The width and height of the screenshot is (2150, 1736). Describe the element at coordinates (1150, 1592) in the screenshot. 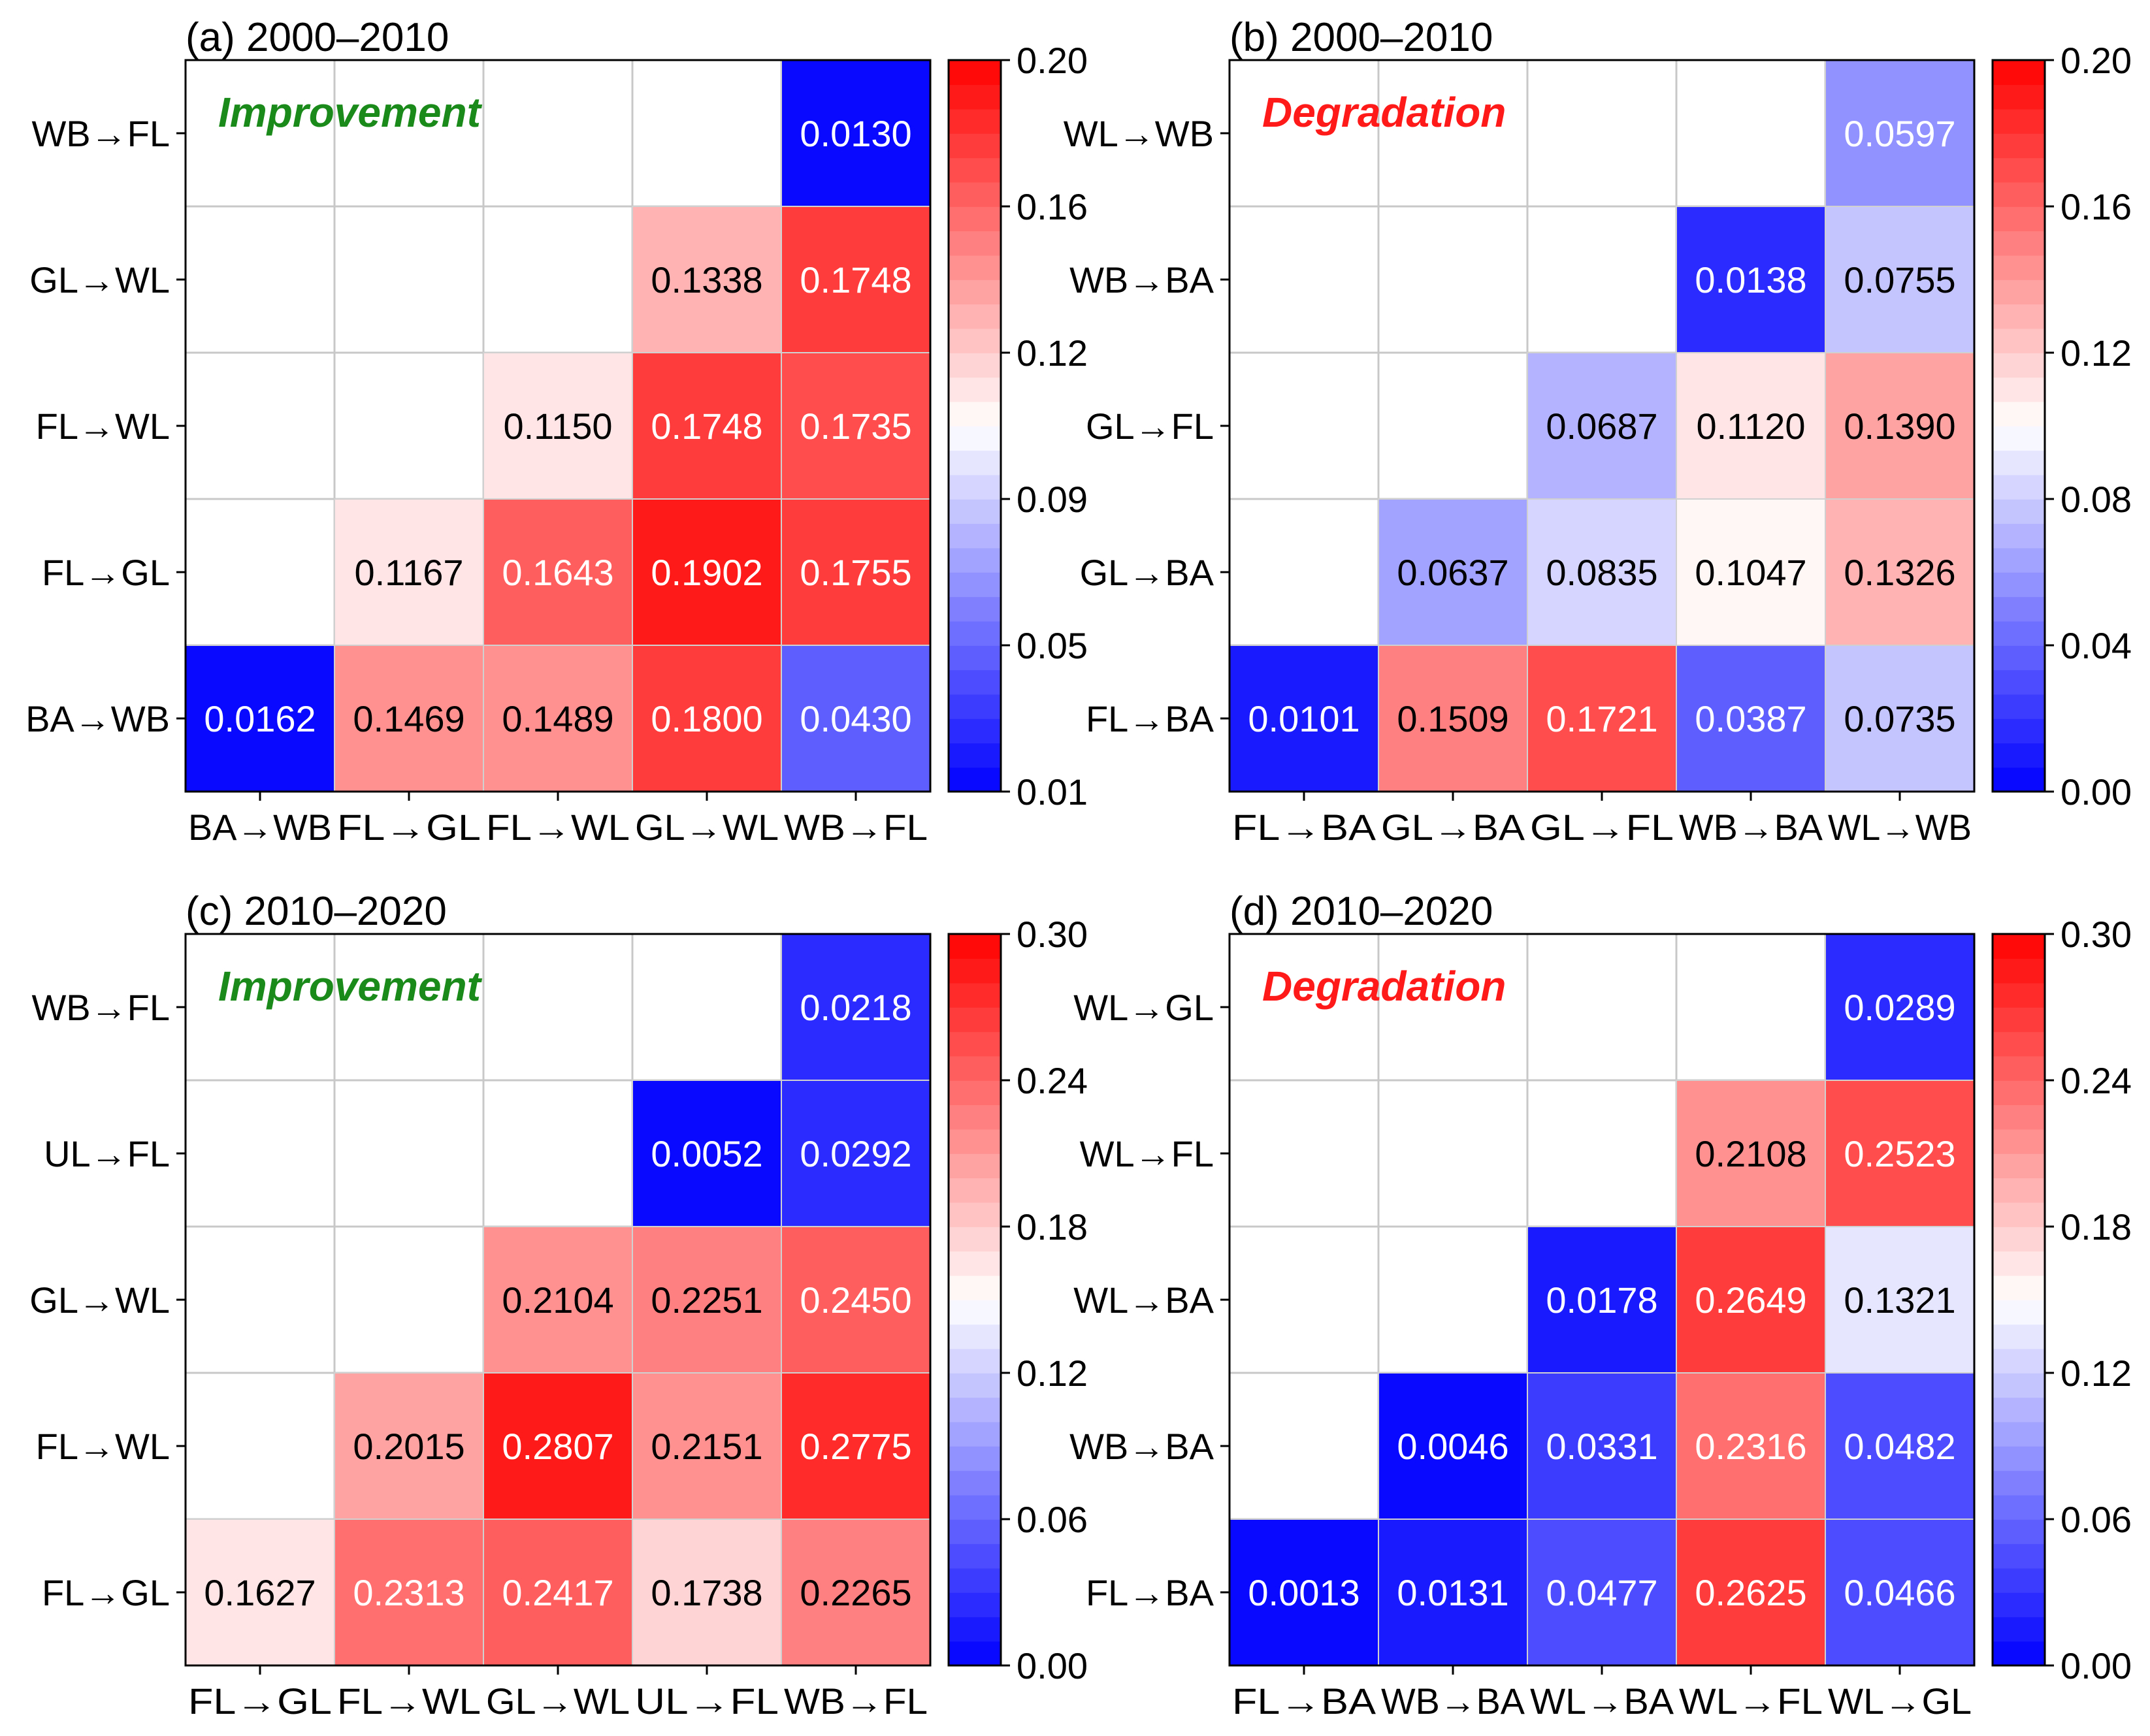

I see `y-tick-label: FL→BA` at that location.